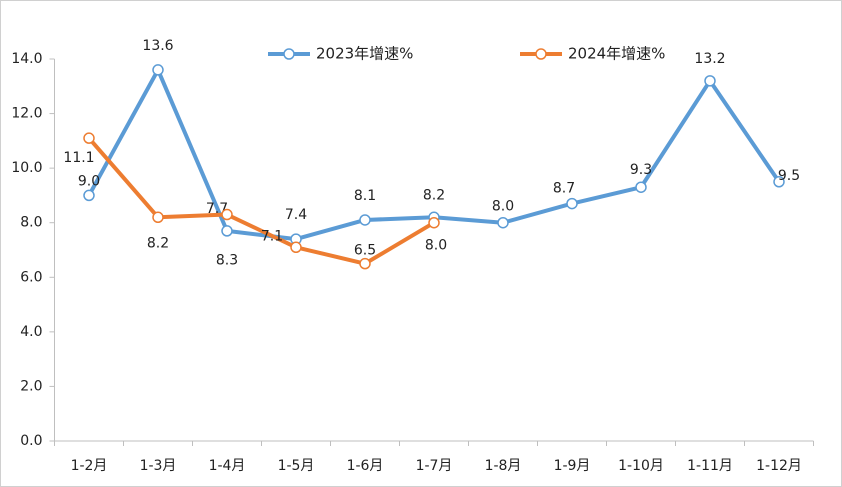 Image resolution: width=842 pixels, height=487 pixels. Describe the element at coordinates (26, 114) in the screenshot. I see `y-tick-label: 12.0` at that location.